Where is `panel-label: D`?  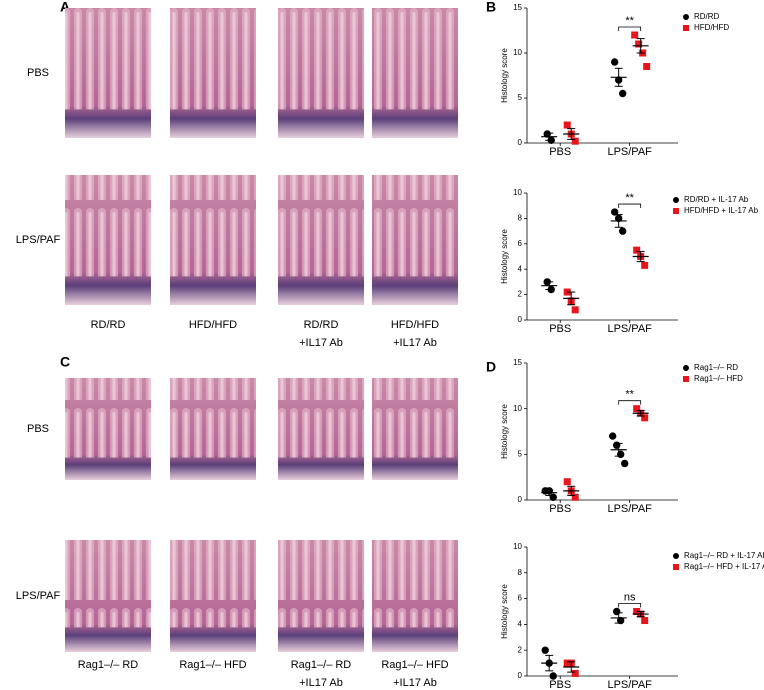
panel-label: D is located at coordinates (491, 367).